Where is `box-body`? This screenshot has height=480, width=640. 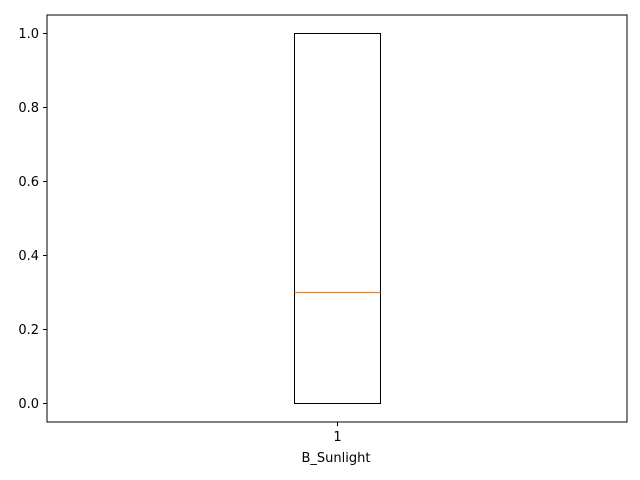 box-body is located at coordinates (337, 218).